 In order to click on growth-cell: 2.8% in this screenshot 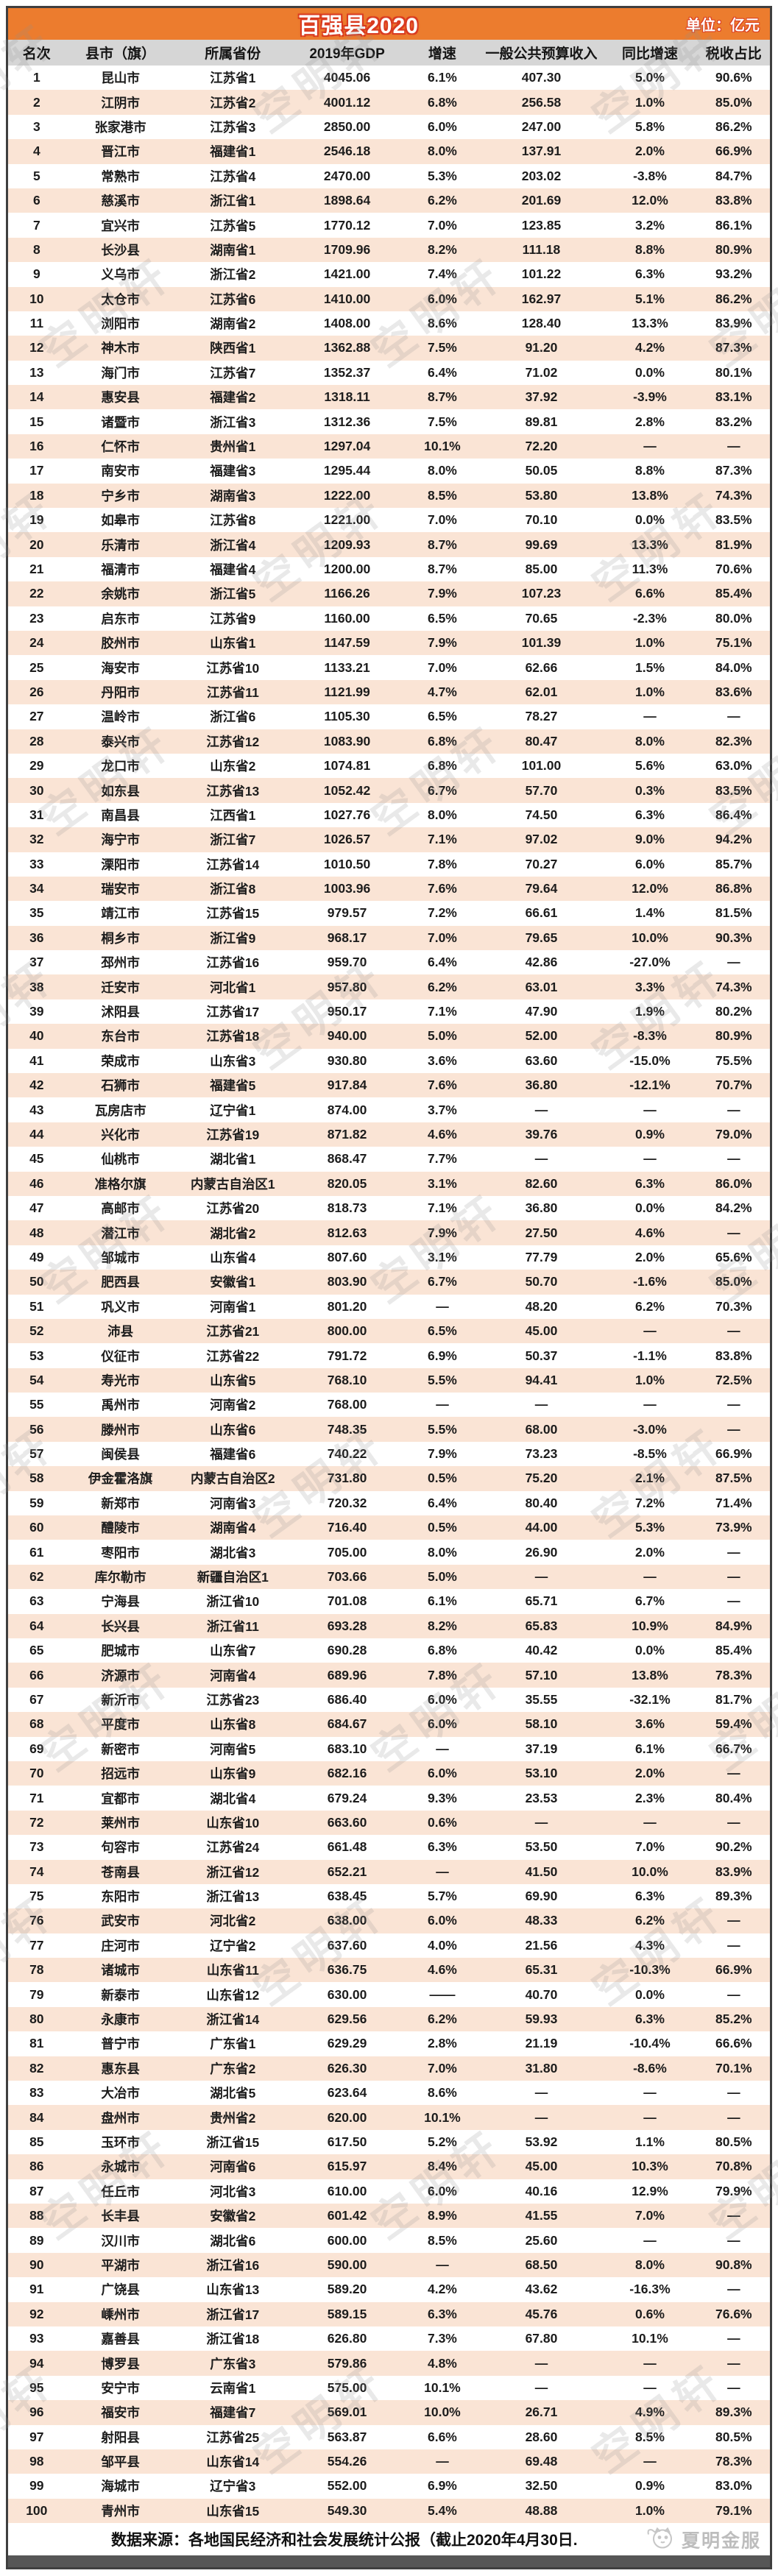, I will do `click(442, 2043)`.